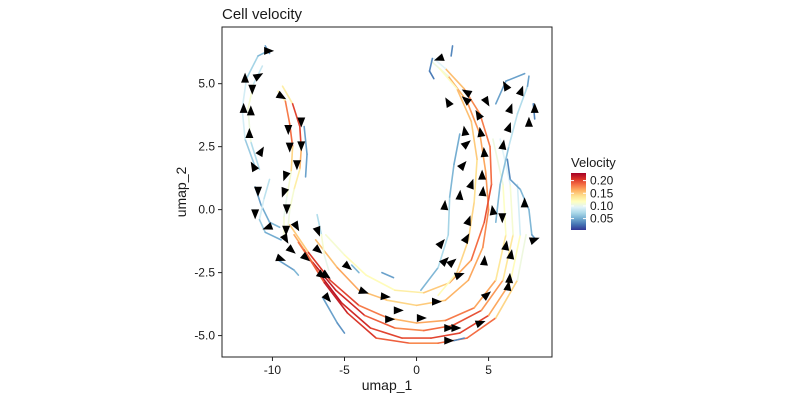  I want to click on x-tick-label: 5, so click(488, 370).